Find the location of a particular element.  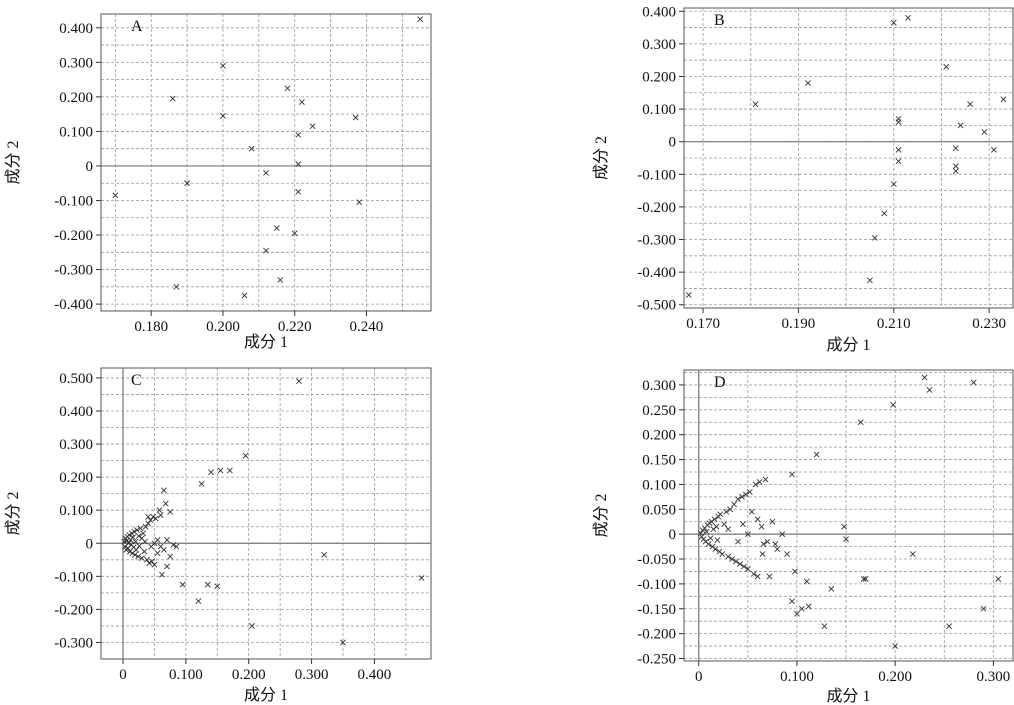

x-tick-label: 0.180 is located at coordinates (151, 327).